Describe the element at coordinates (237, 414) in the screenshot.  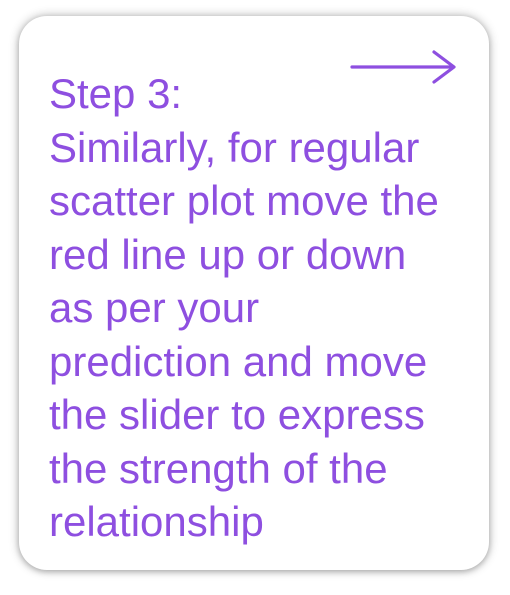
I see `instruction-line: the slider to express` at that location.